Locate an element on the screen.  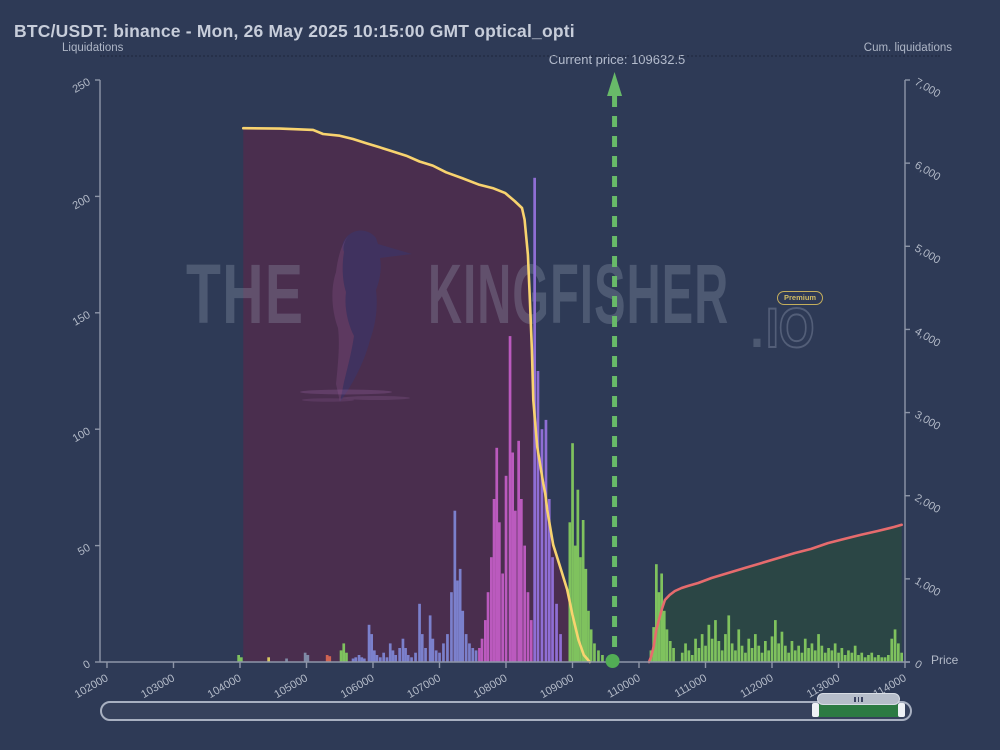
x-tick-label: 102000 is located at coordinates (92, 686).